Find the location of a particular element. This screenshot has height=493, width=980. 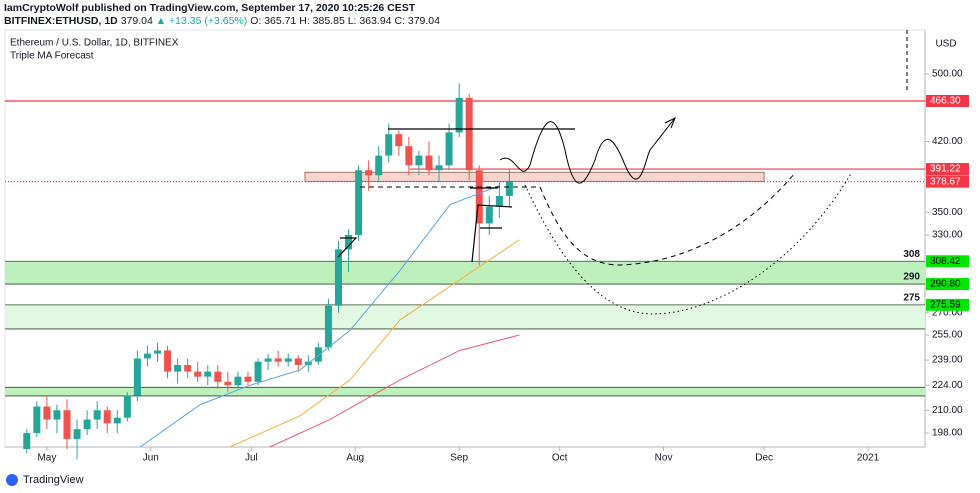

forecast-dotted is located at coordinates (688, 243).